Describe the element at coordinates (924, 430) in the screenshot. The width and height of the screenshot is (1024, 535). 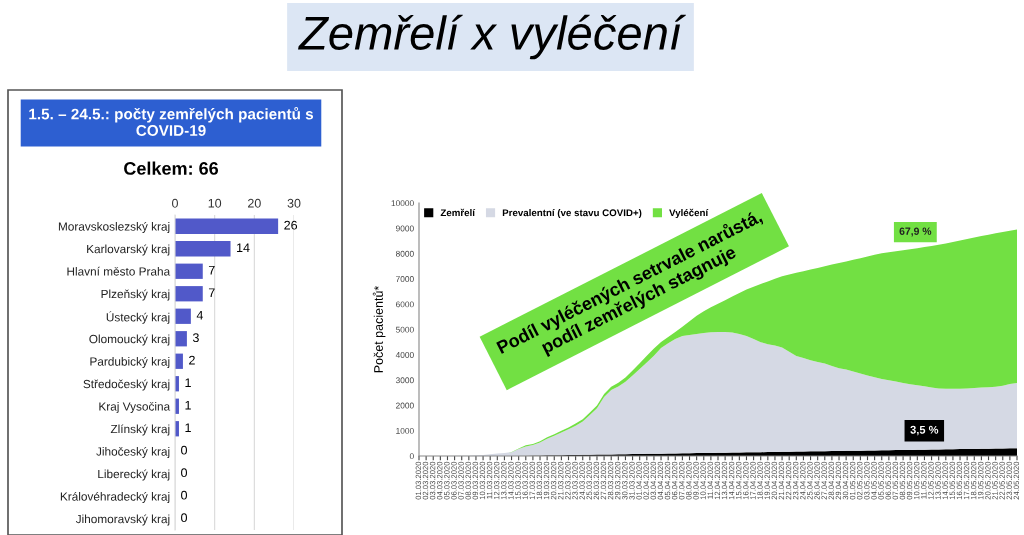
I see `annotation: 3,5 %` at that location.